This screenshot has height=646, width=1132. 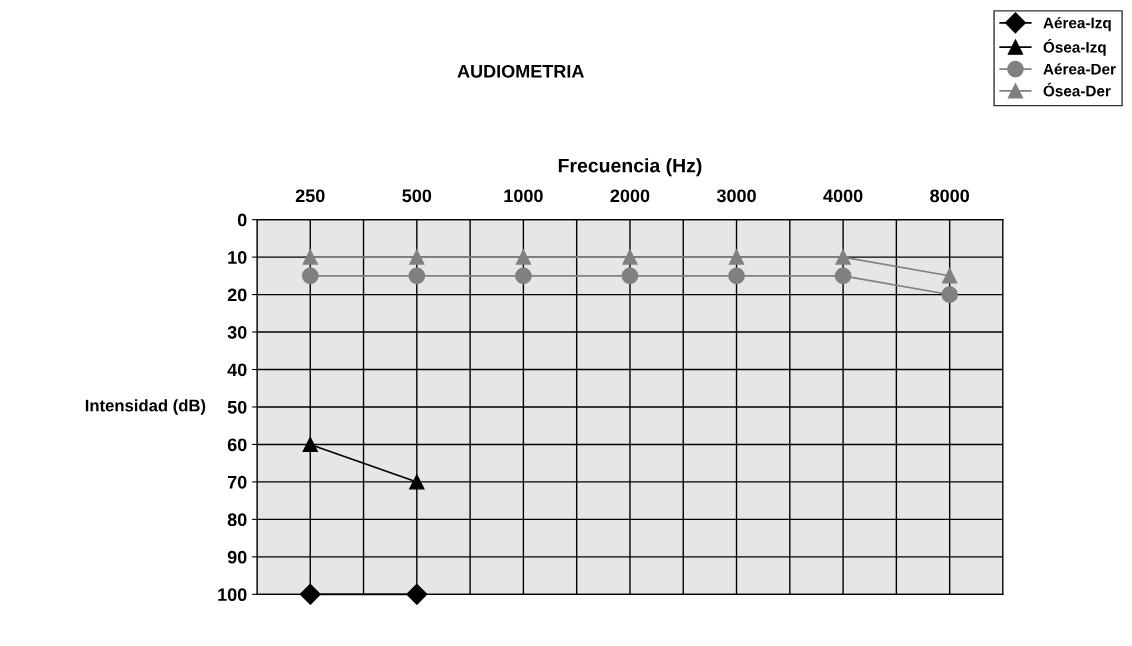 What do you see at coordinates (237, 370) in the screenshot?
I see `y-tick-label: 40` at bounding box center [237, 370].